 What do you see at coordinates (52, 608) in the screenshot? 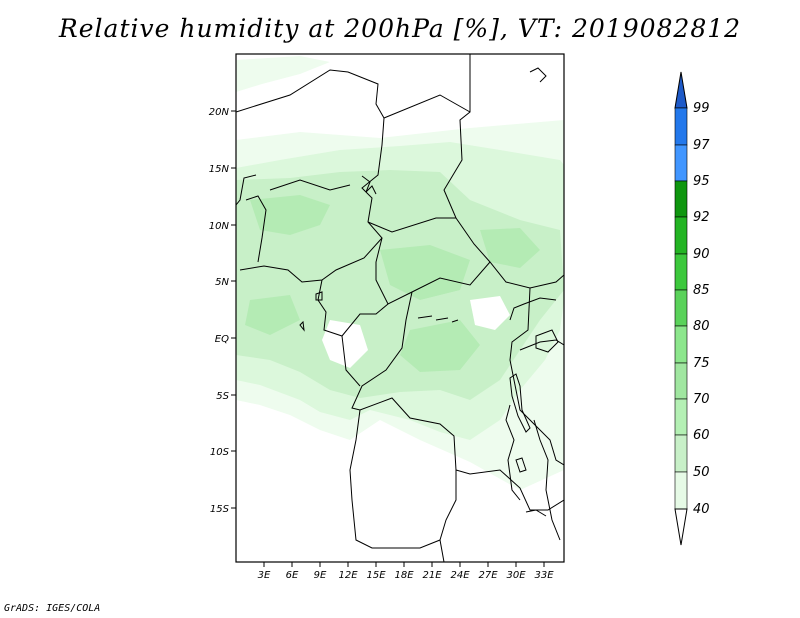
I see `grads-credit: GrADS: IGES/COLA` at bounding box center [52, 608].